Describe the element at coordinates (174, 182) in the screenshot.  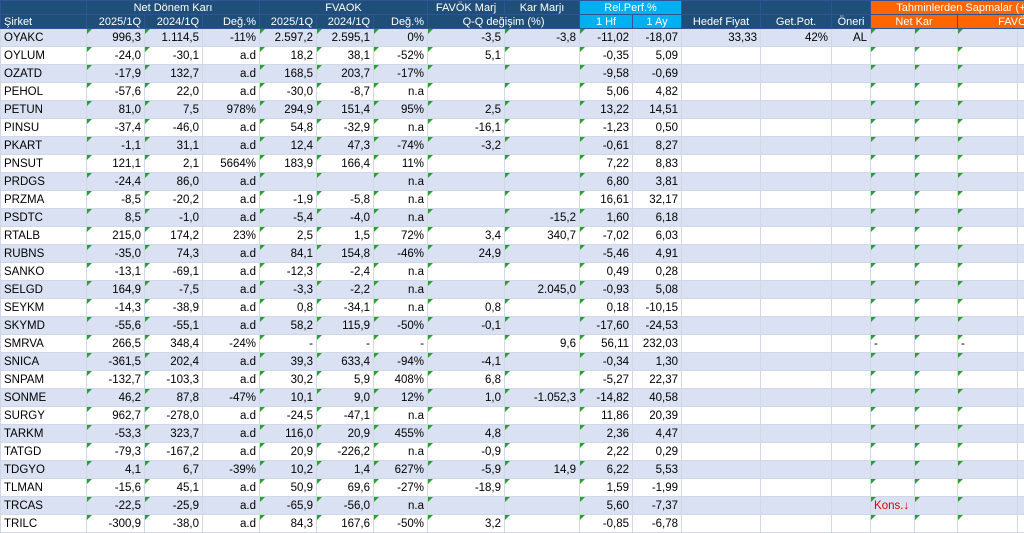
I see `cell-nk24: 86,0` at that location.